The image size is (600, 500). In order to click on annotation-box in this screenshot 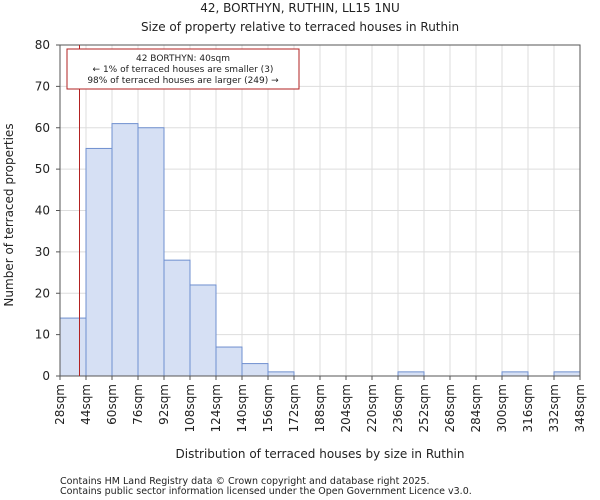, I will do `click(183, 69)`.